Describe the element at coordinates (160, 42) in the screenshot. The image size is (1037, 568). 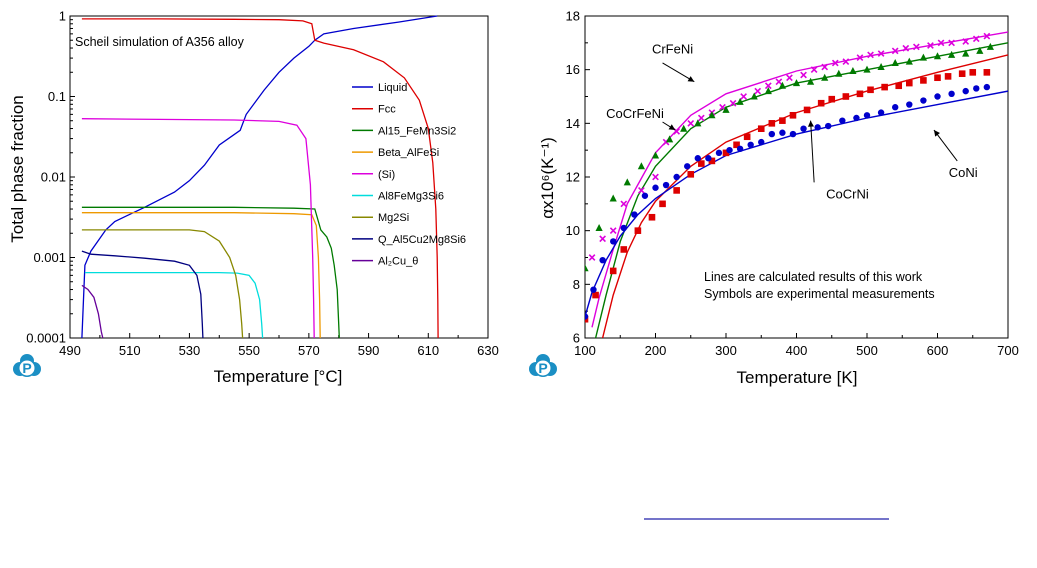
I see `chart-annotation: Scheil simulation of A356 alloy` at that location.